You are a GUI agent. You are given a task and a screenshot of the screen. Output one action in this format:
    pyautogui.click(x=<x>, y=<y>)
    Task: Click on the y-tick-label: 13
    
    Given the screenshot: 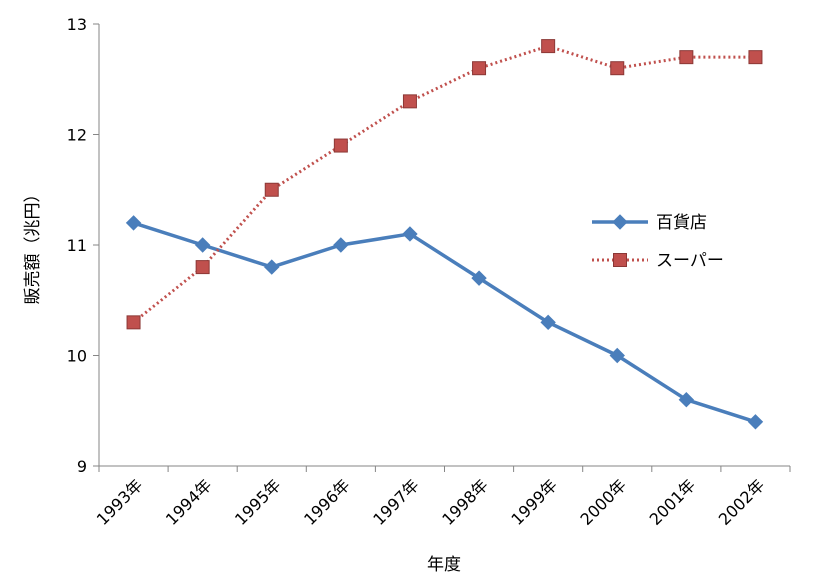 What is the action you would take?
    pyautogui.click(x=77, y=24)
    